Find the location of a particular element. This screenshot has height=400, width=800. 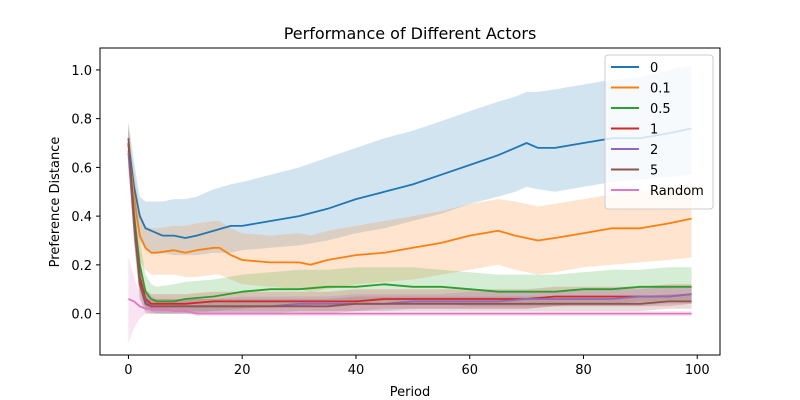

x-axis-ticks: 0 20 40 60 80 100 is located at coordinates (417, 366).